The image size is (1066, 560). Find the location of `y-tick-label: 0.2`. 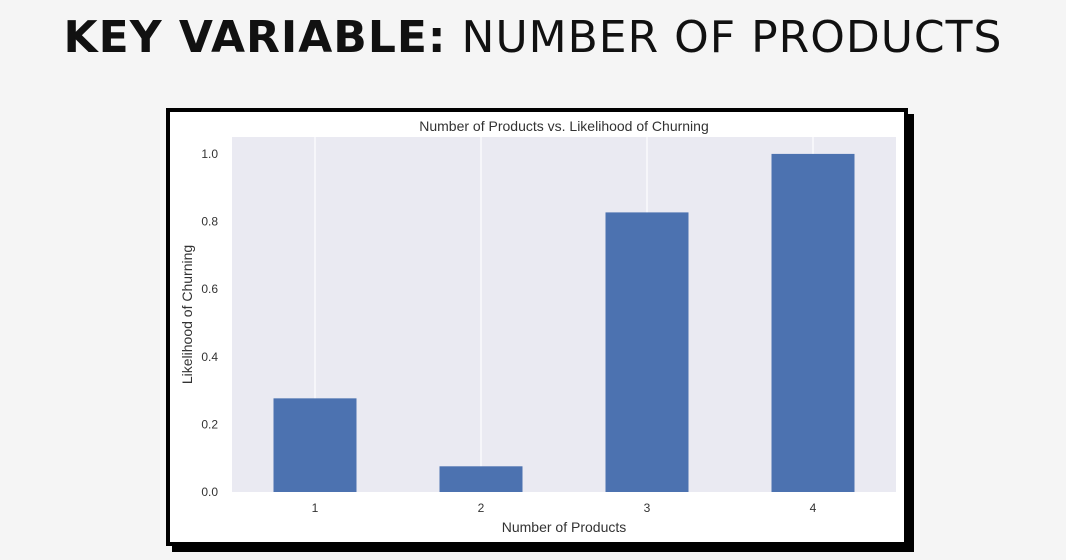

y-tick-label: 0.2 is located at coordinates (209, 424).